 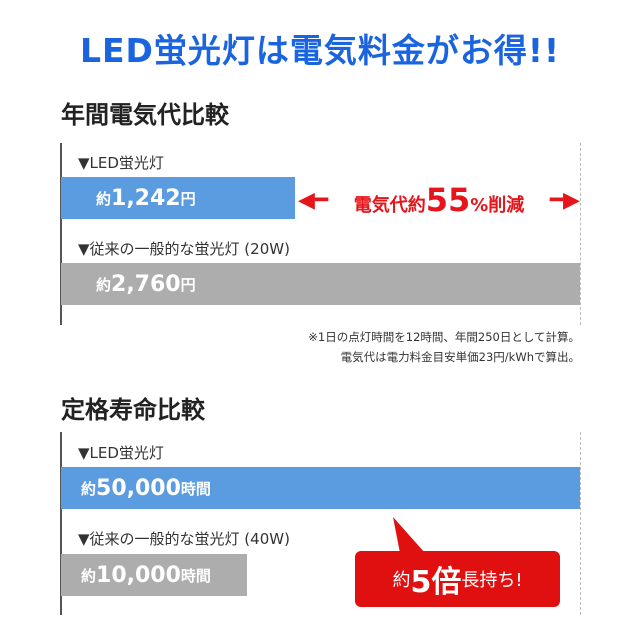 What do you see at coordinates (145, 115) in the screenshot?
I see `chart-title-electricity: 年間電気代比較` at bounding box center [145, 115].